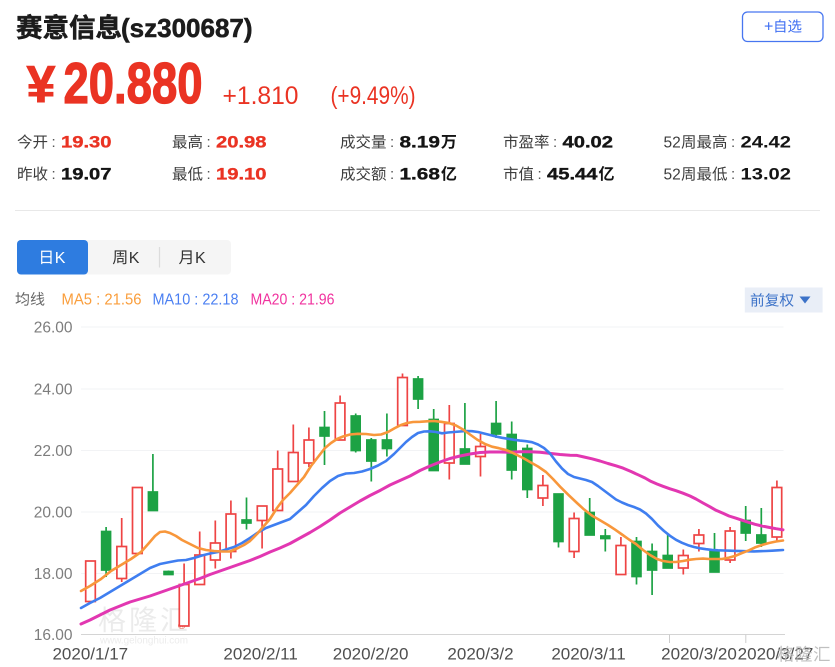  I want to click on svg-text: 40.02, so click(588, 143).